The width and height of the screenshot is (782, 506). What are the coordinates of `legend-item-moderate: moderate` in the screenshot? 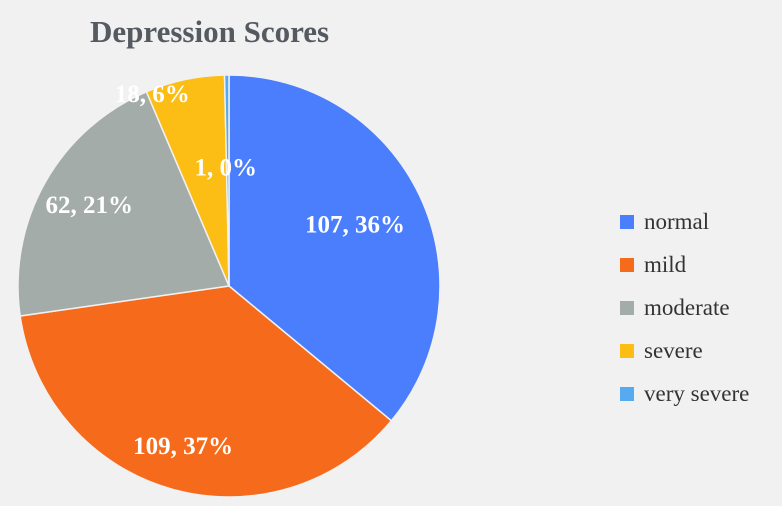 It's located at (684, 307).